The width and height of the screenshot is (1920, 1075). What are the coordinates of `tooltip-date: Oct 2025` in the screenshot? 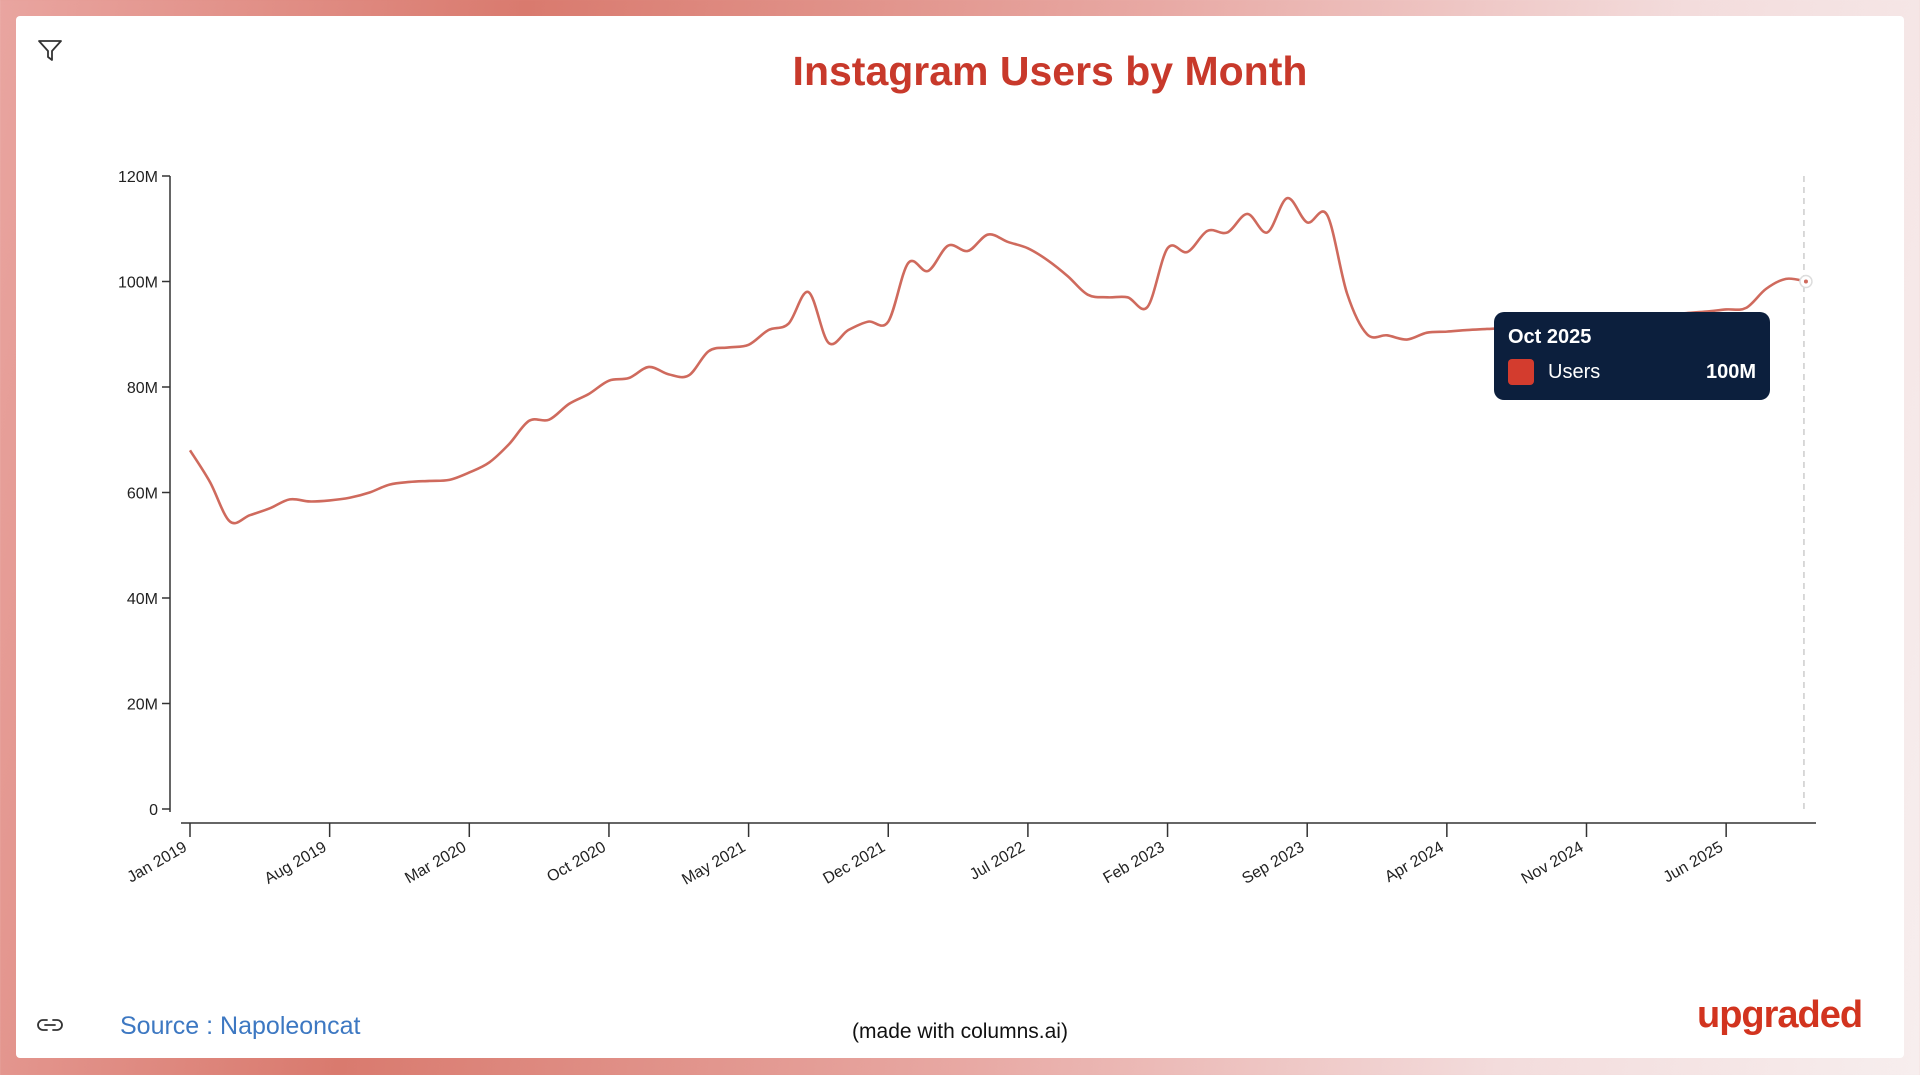 It's located at (1550, 337).